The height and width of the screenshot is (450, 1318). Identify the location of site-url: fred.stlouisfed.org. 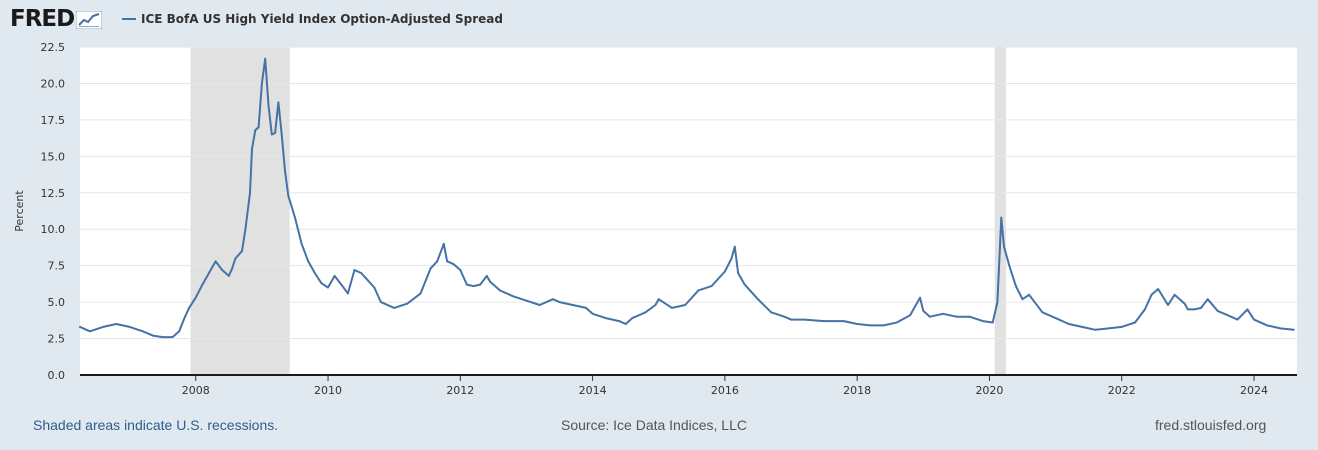
(1211, 425).